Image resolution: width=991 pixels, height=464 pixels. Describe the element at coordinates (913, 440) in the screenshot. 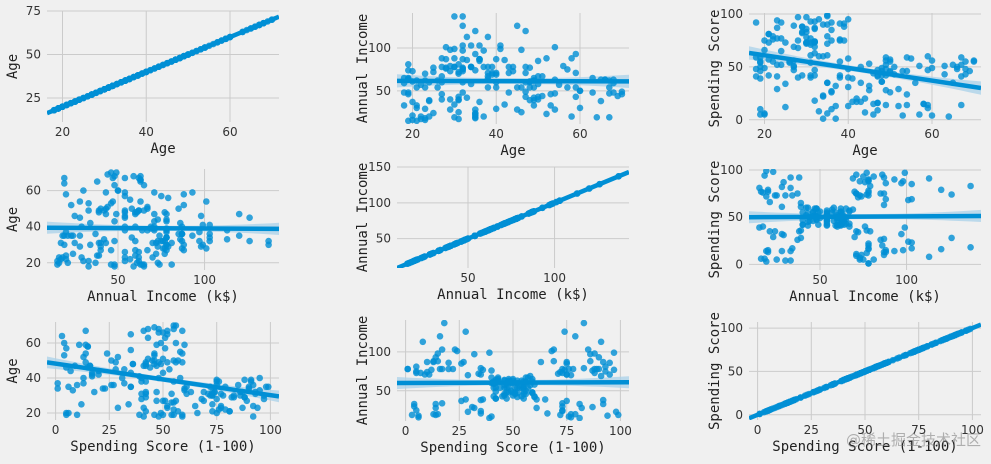

I see `watermark-text: @稀土掘金技术社区` at that location.